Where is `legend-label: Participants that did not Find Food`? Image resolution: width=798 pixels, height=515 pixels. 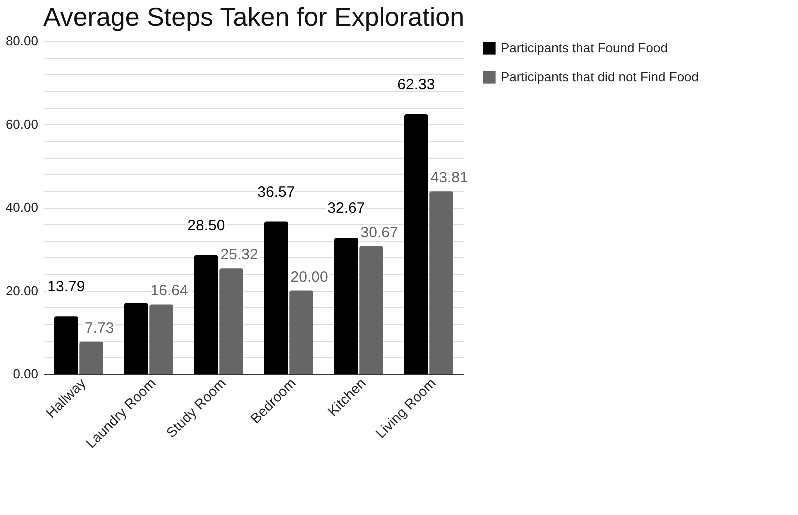 legend-label: Participants that did not Find Food is located at coordinates (600, 77).